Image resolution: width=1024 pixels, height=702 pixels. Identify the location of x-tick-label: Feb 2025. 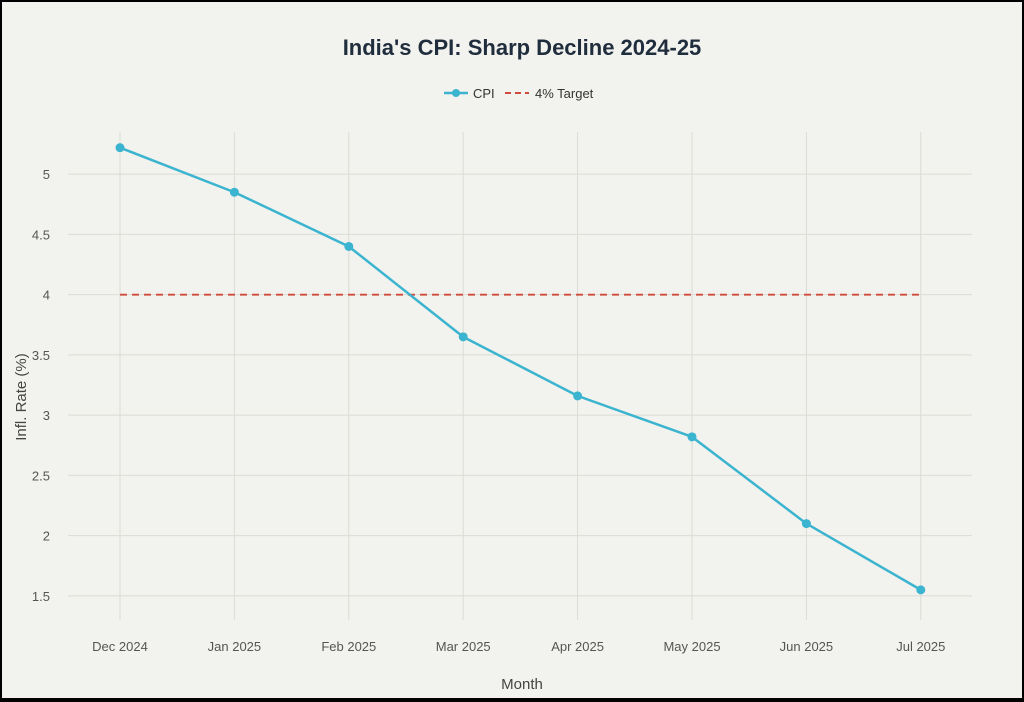
(348, 646).